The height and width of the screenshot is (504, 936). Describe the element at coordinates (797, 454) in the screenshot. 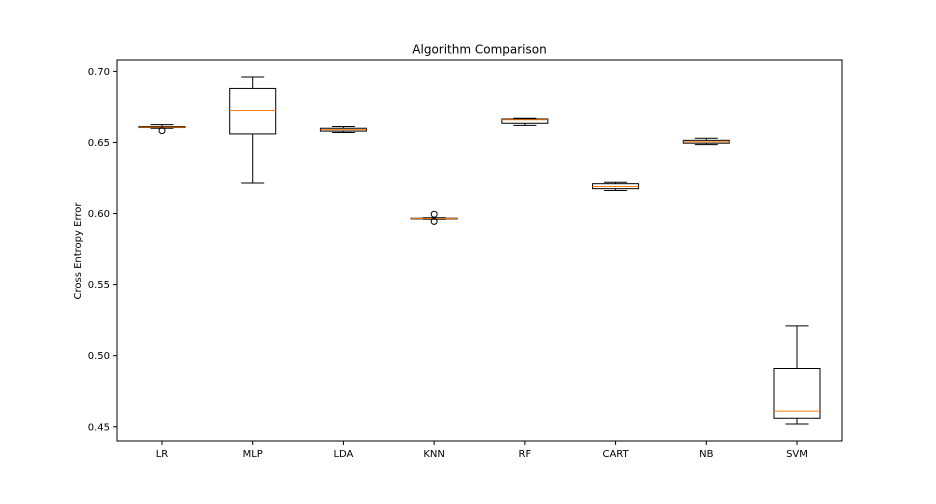

I see `x-tick-label: SVM` at that location.